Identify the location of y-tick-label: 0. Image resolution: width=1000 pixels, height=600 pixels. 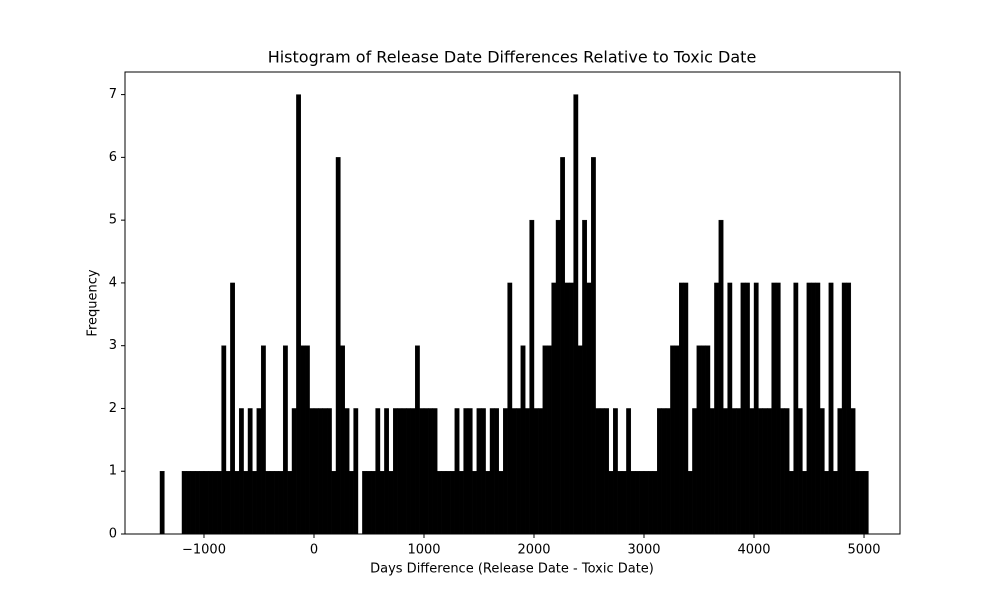
(113, 534).